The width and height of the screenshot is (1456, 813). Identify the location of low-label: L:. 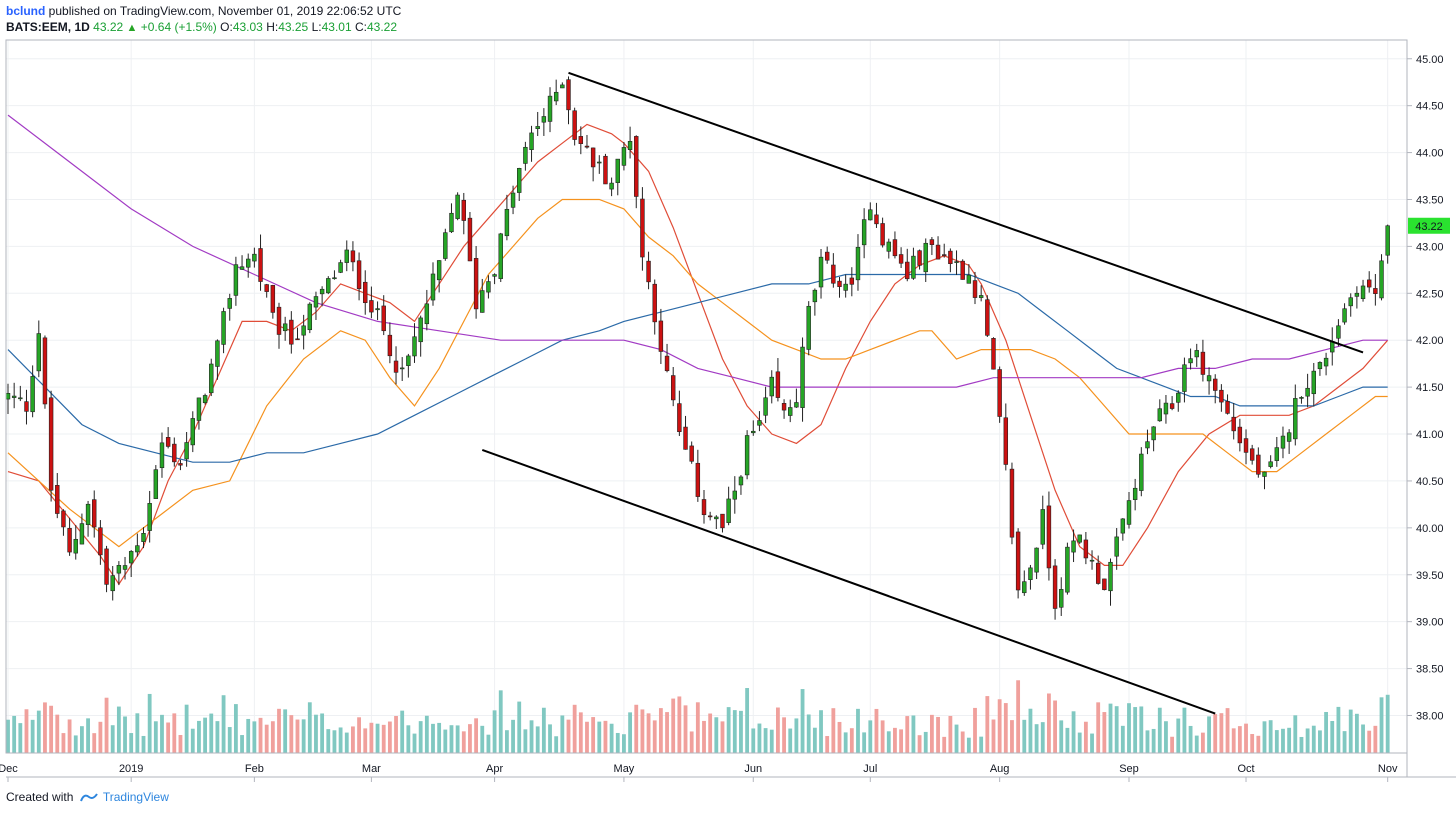
(316, 27).